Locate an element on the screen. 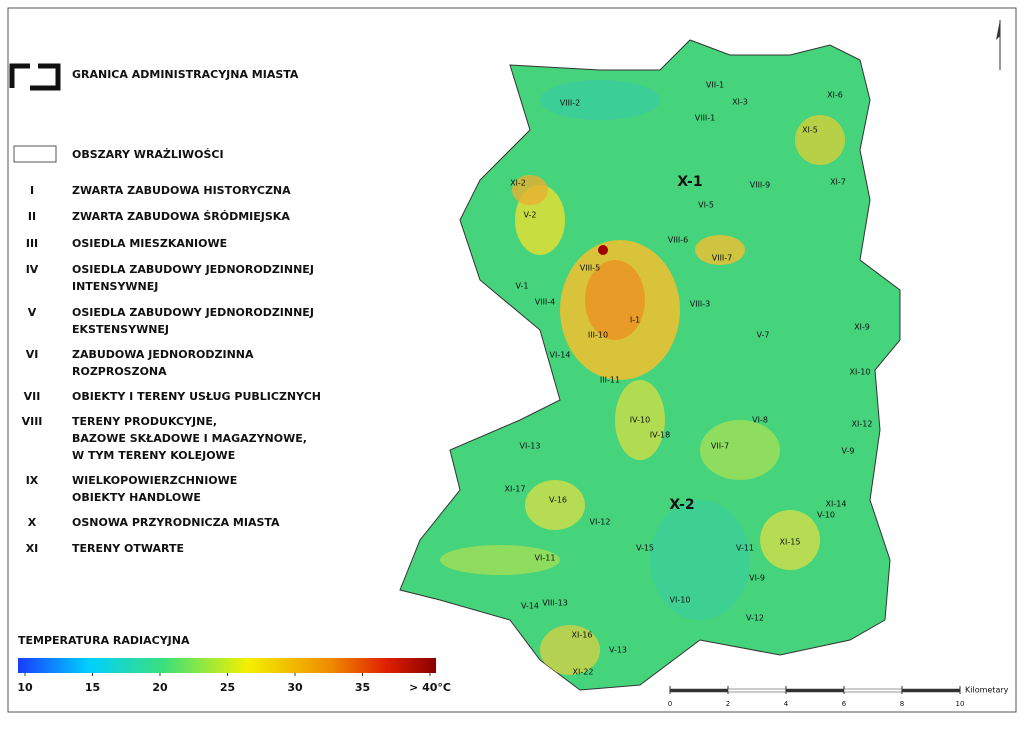  color-bar is located at coordinates (227, 665).